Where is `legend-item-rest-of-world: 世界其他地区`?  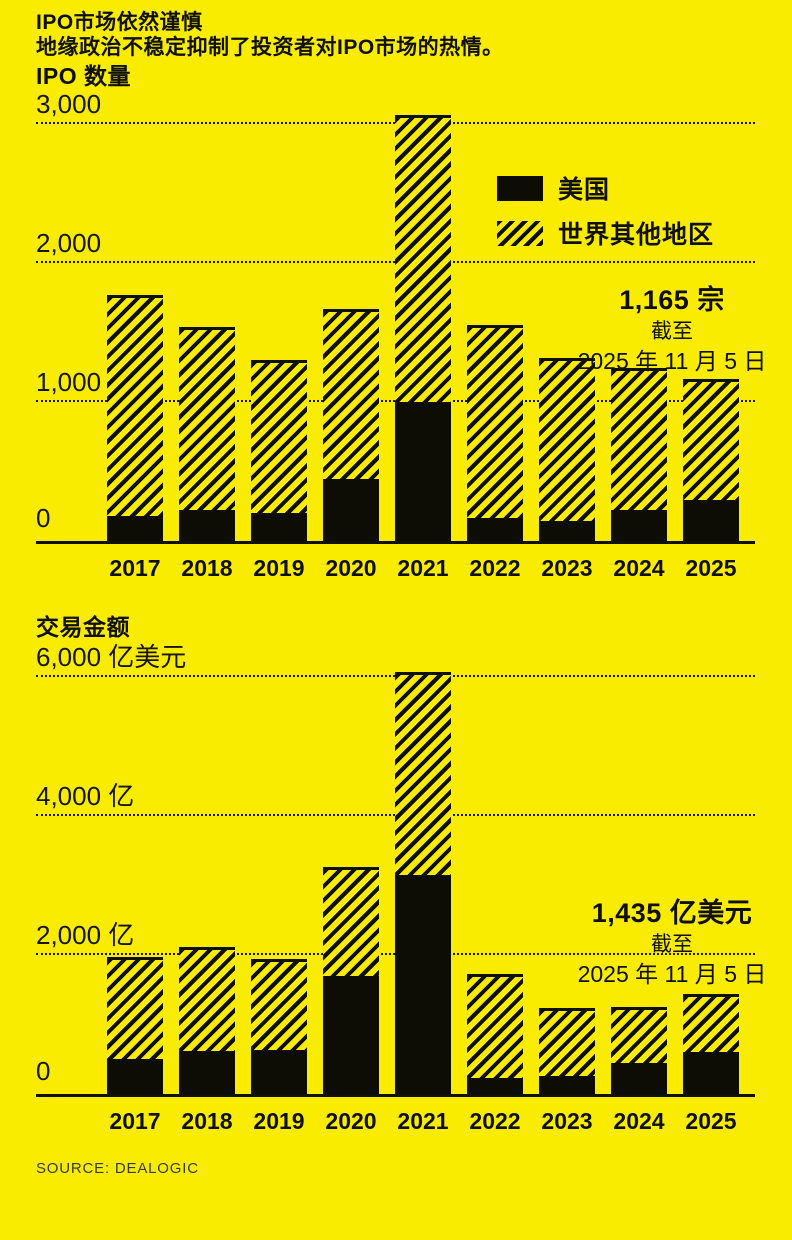
legend-item-rest-of-world: 世界其他地区 is located at coordinates (605, 233).